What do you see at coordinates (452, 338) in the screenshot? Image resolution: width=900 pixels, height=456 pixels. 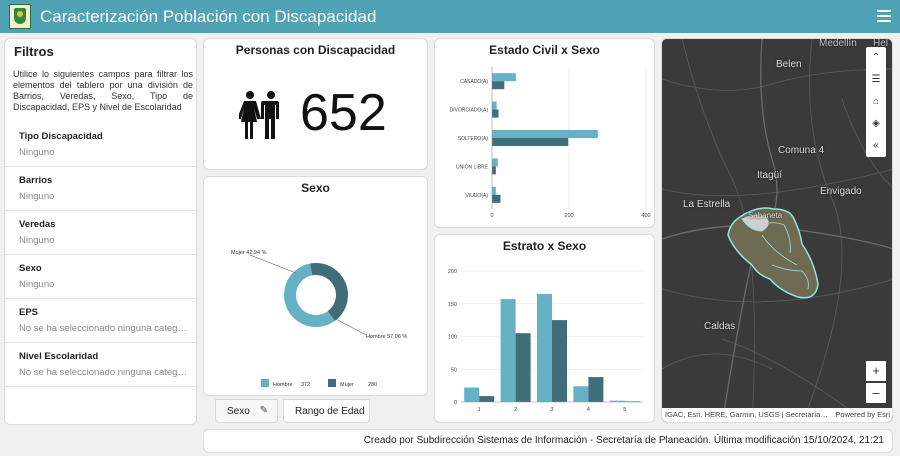 I see `y-tick-label: 100` at bounding box center [452, 338].